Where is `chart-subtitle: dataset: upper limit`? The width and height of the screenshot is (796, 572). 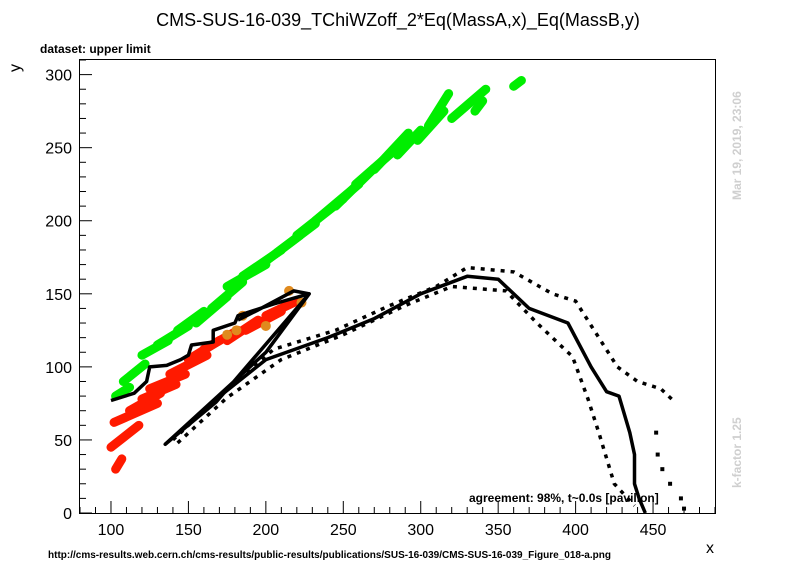
chart-subtitle: dataset: upper limit is located at coordinates (95, 49).